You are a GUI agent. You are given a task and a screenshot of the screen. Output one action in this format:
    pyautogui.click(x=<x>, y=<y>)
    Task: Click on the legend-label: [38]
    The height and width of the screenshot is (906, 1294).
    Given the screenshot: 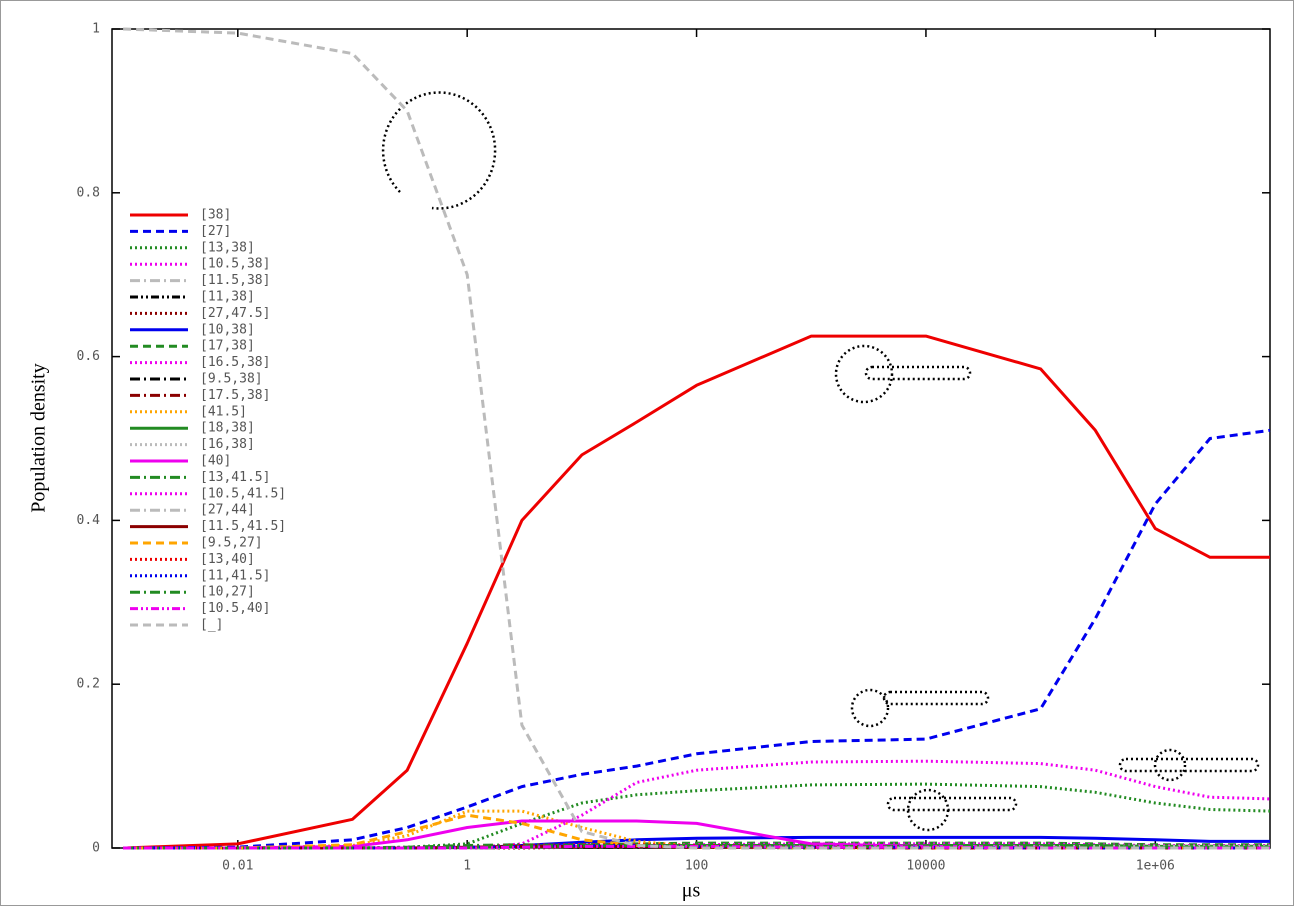 What is the action you would take?
    pyautogui.click(x=215, y=215)
    